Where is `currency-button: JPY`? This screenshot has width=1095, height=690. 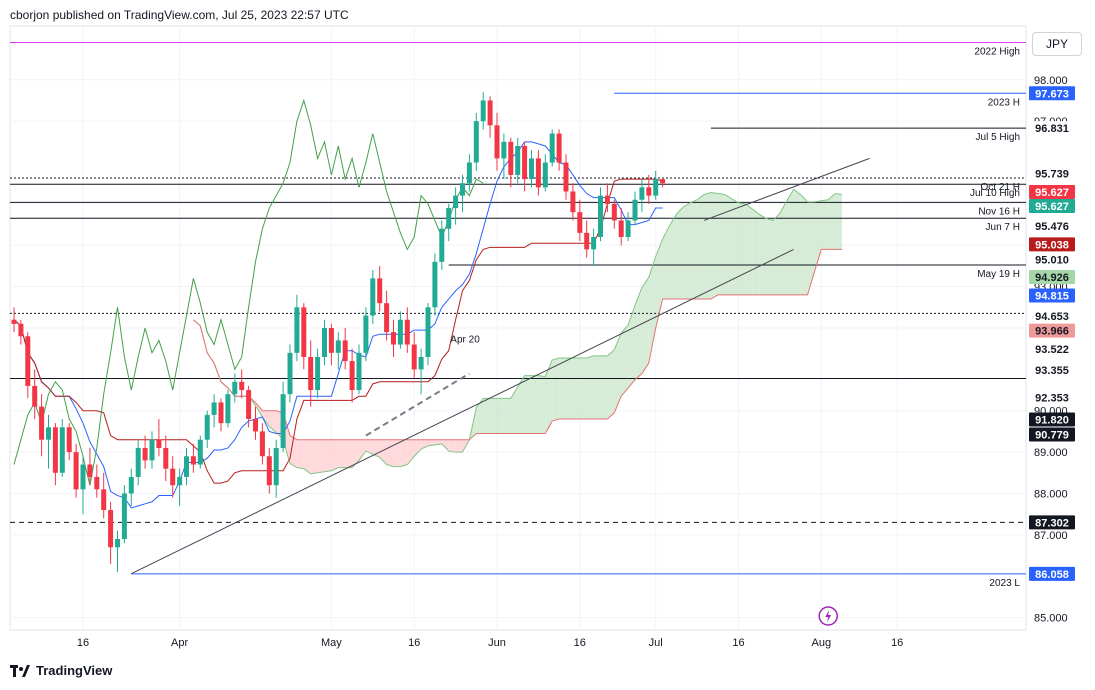 currency-button: JPY is located at coordinates (1057, 44).